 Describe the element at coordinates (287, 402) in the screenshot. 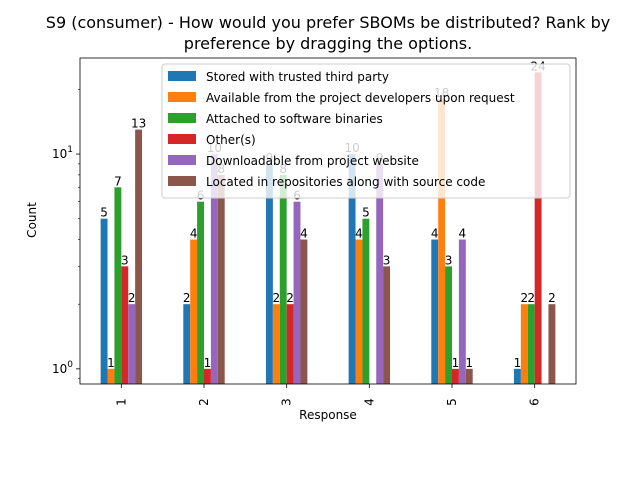

I see `x-tick-label: 3` at that location.